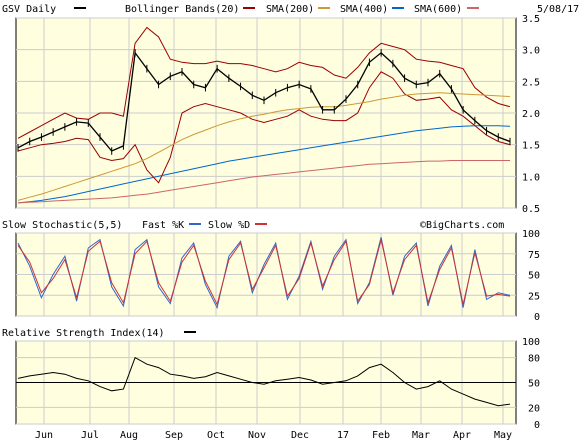  Describe the element at coordinates (174, 435) in the screenshot. I see `x-tick-label: Sep` at that location.